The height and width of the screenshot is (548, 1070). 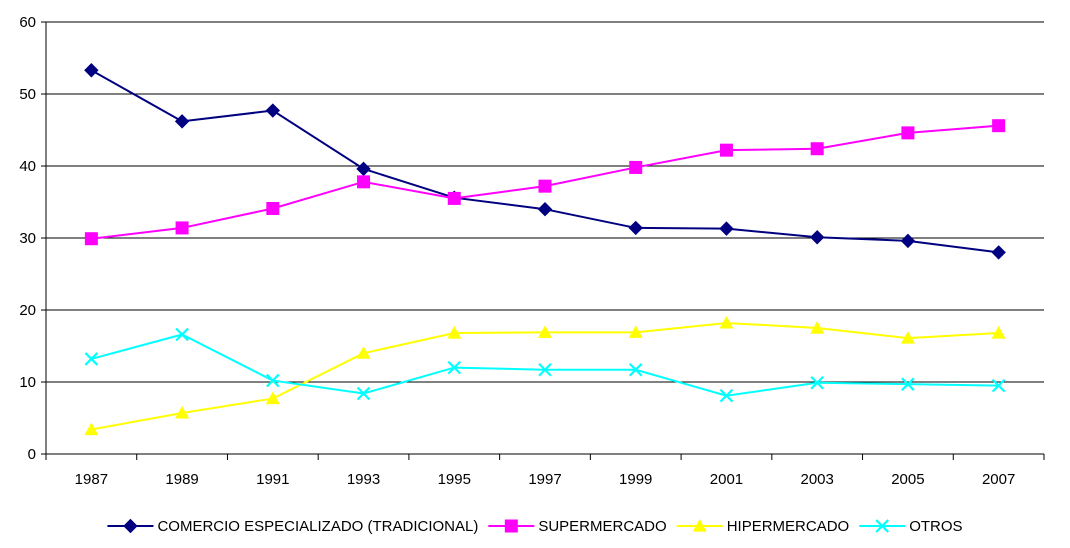 I want to click on x-tick-label: 1989, so click(x=181, y=479).